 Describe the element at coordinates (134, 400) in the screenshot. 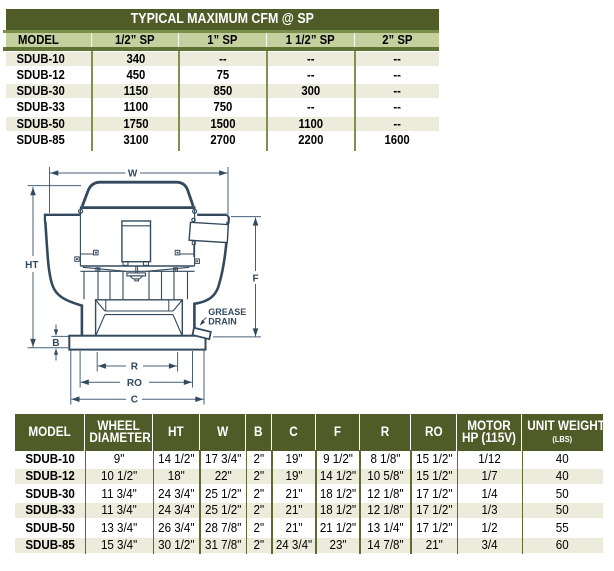

I see `svg-text: C` at that location.